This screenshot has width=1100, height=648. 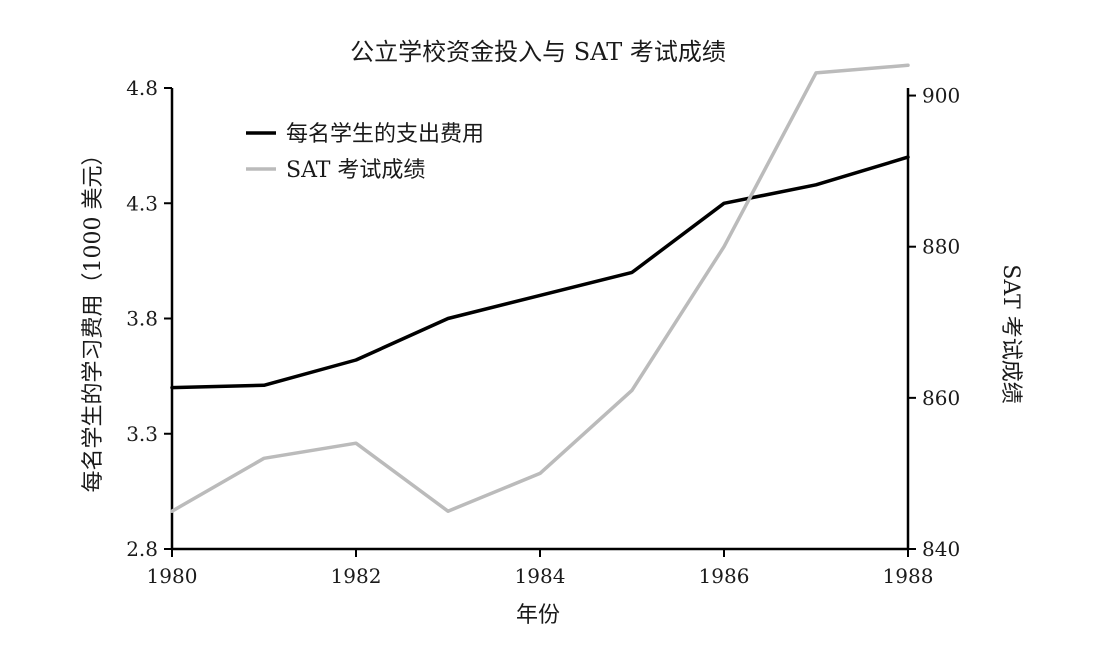 I want to click on legend-label-1: 每名学生的支出费用, so click(x=385, y=134).